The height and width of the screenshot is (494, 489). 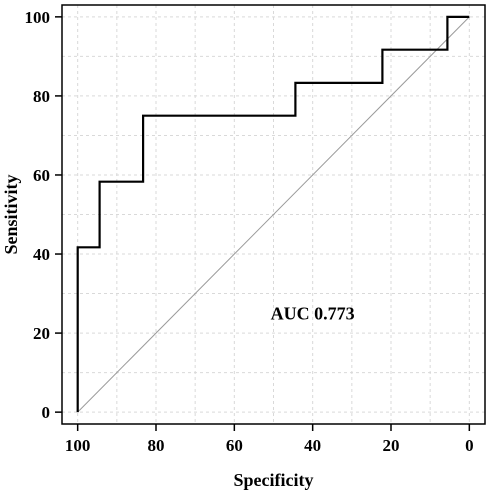 I want to click on y-axis-title: Sensitivity, so click(x=11, y=214).